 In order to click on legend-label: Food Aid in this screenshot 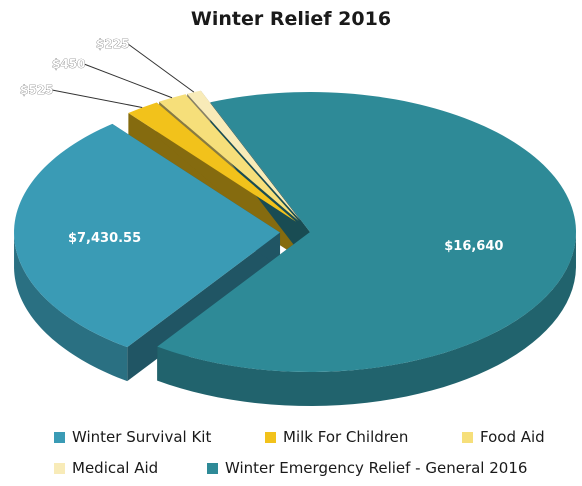, I will do `click(512, 437)`.